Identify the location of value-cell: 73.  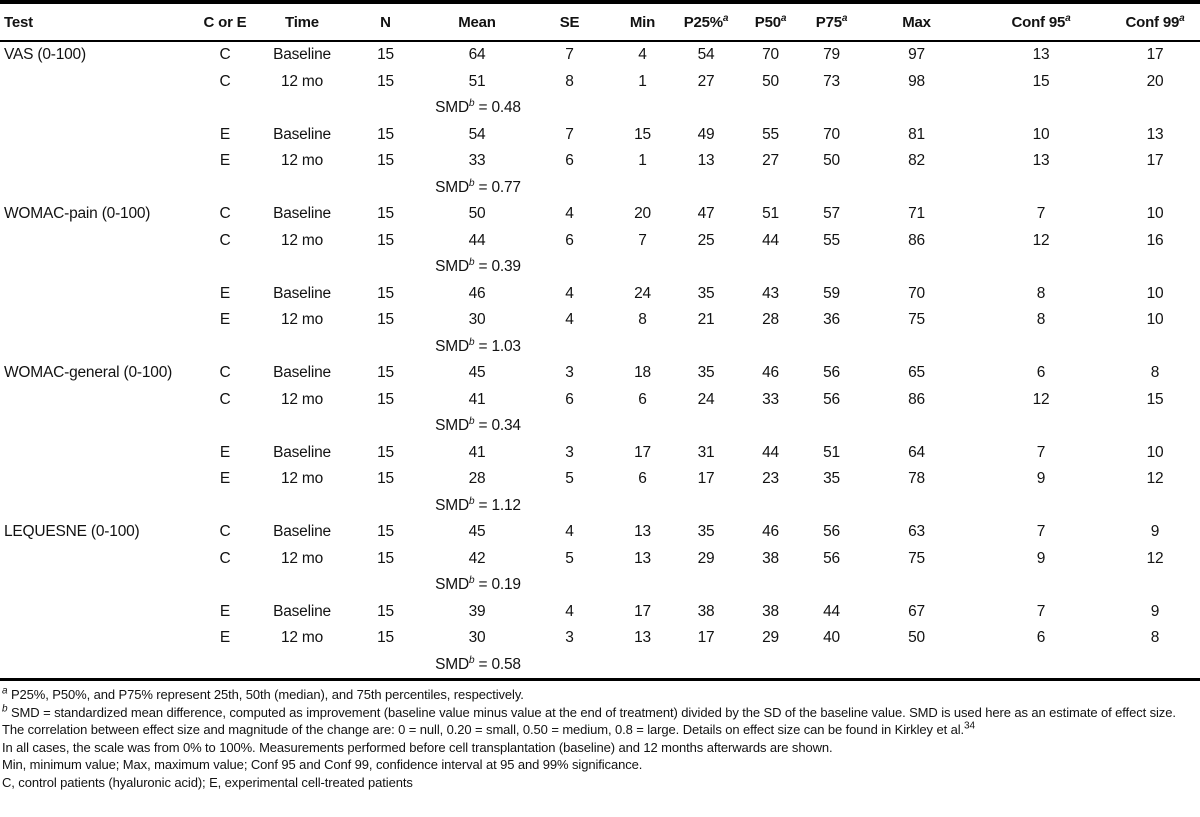
(831, 81).